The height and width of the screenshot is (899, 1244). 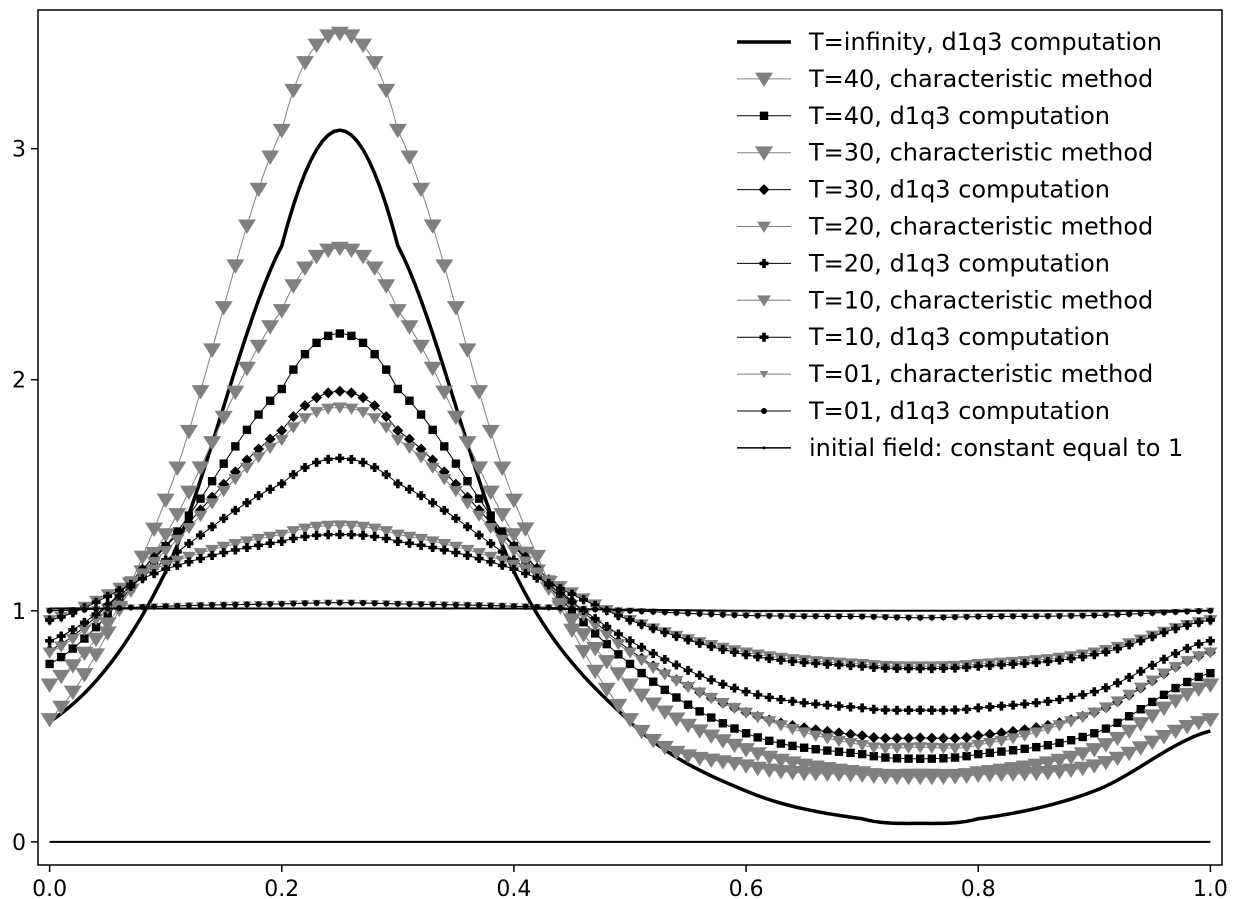 I want to click on x-tick-label: 0.4, so click(x=513, y=888).